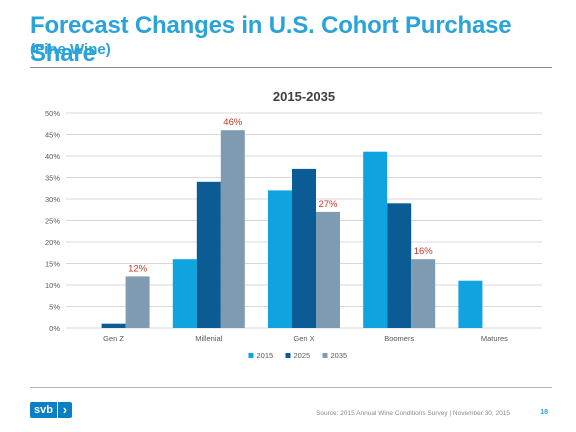 The image size is (576, 432). I want to click on x-tick-label: Matures, so click(494, 338).